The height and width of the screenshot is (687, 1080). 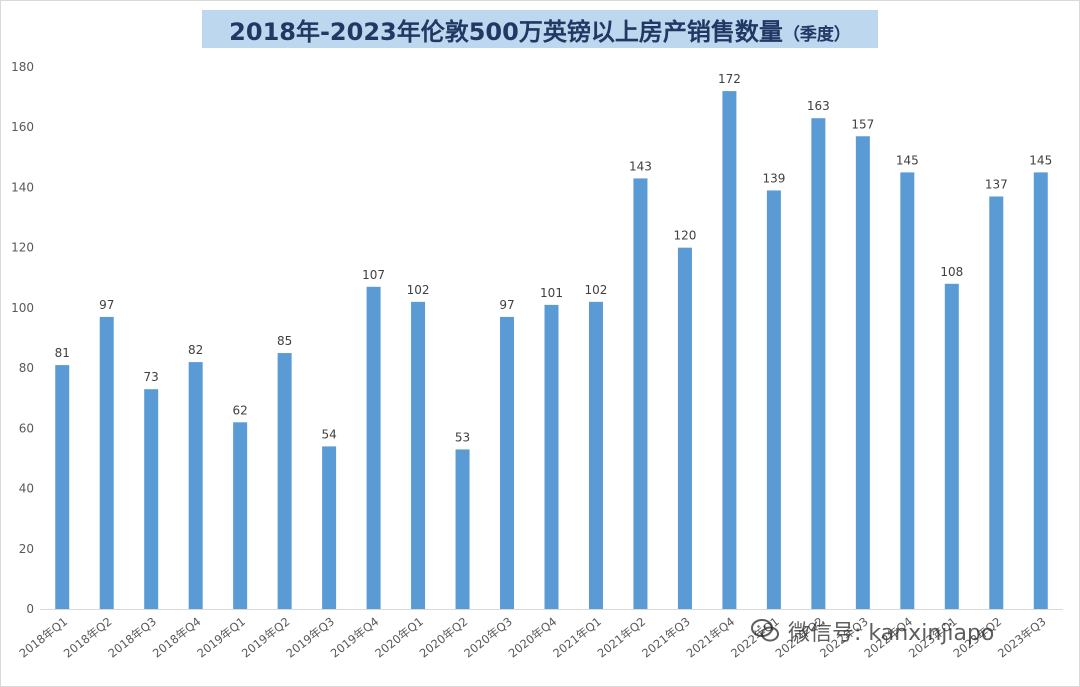 I want to click on x-tick-label: 2018年Q4, so click(x=177, y=637).